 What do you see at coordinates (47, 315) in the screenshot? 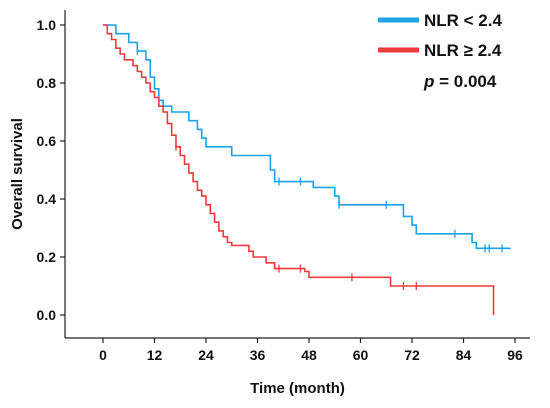
I see `y-tick-label: 0.0` at bounding box center [47, 315].